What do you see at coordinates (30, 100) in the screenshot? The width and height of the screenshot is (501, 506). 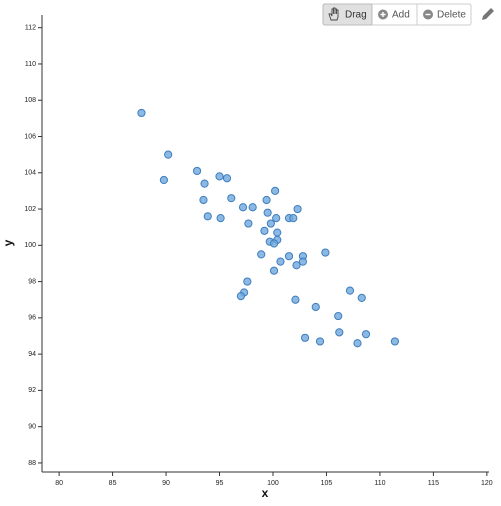 I see `y-tick-label: 108` at bounding box center [30, 100].